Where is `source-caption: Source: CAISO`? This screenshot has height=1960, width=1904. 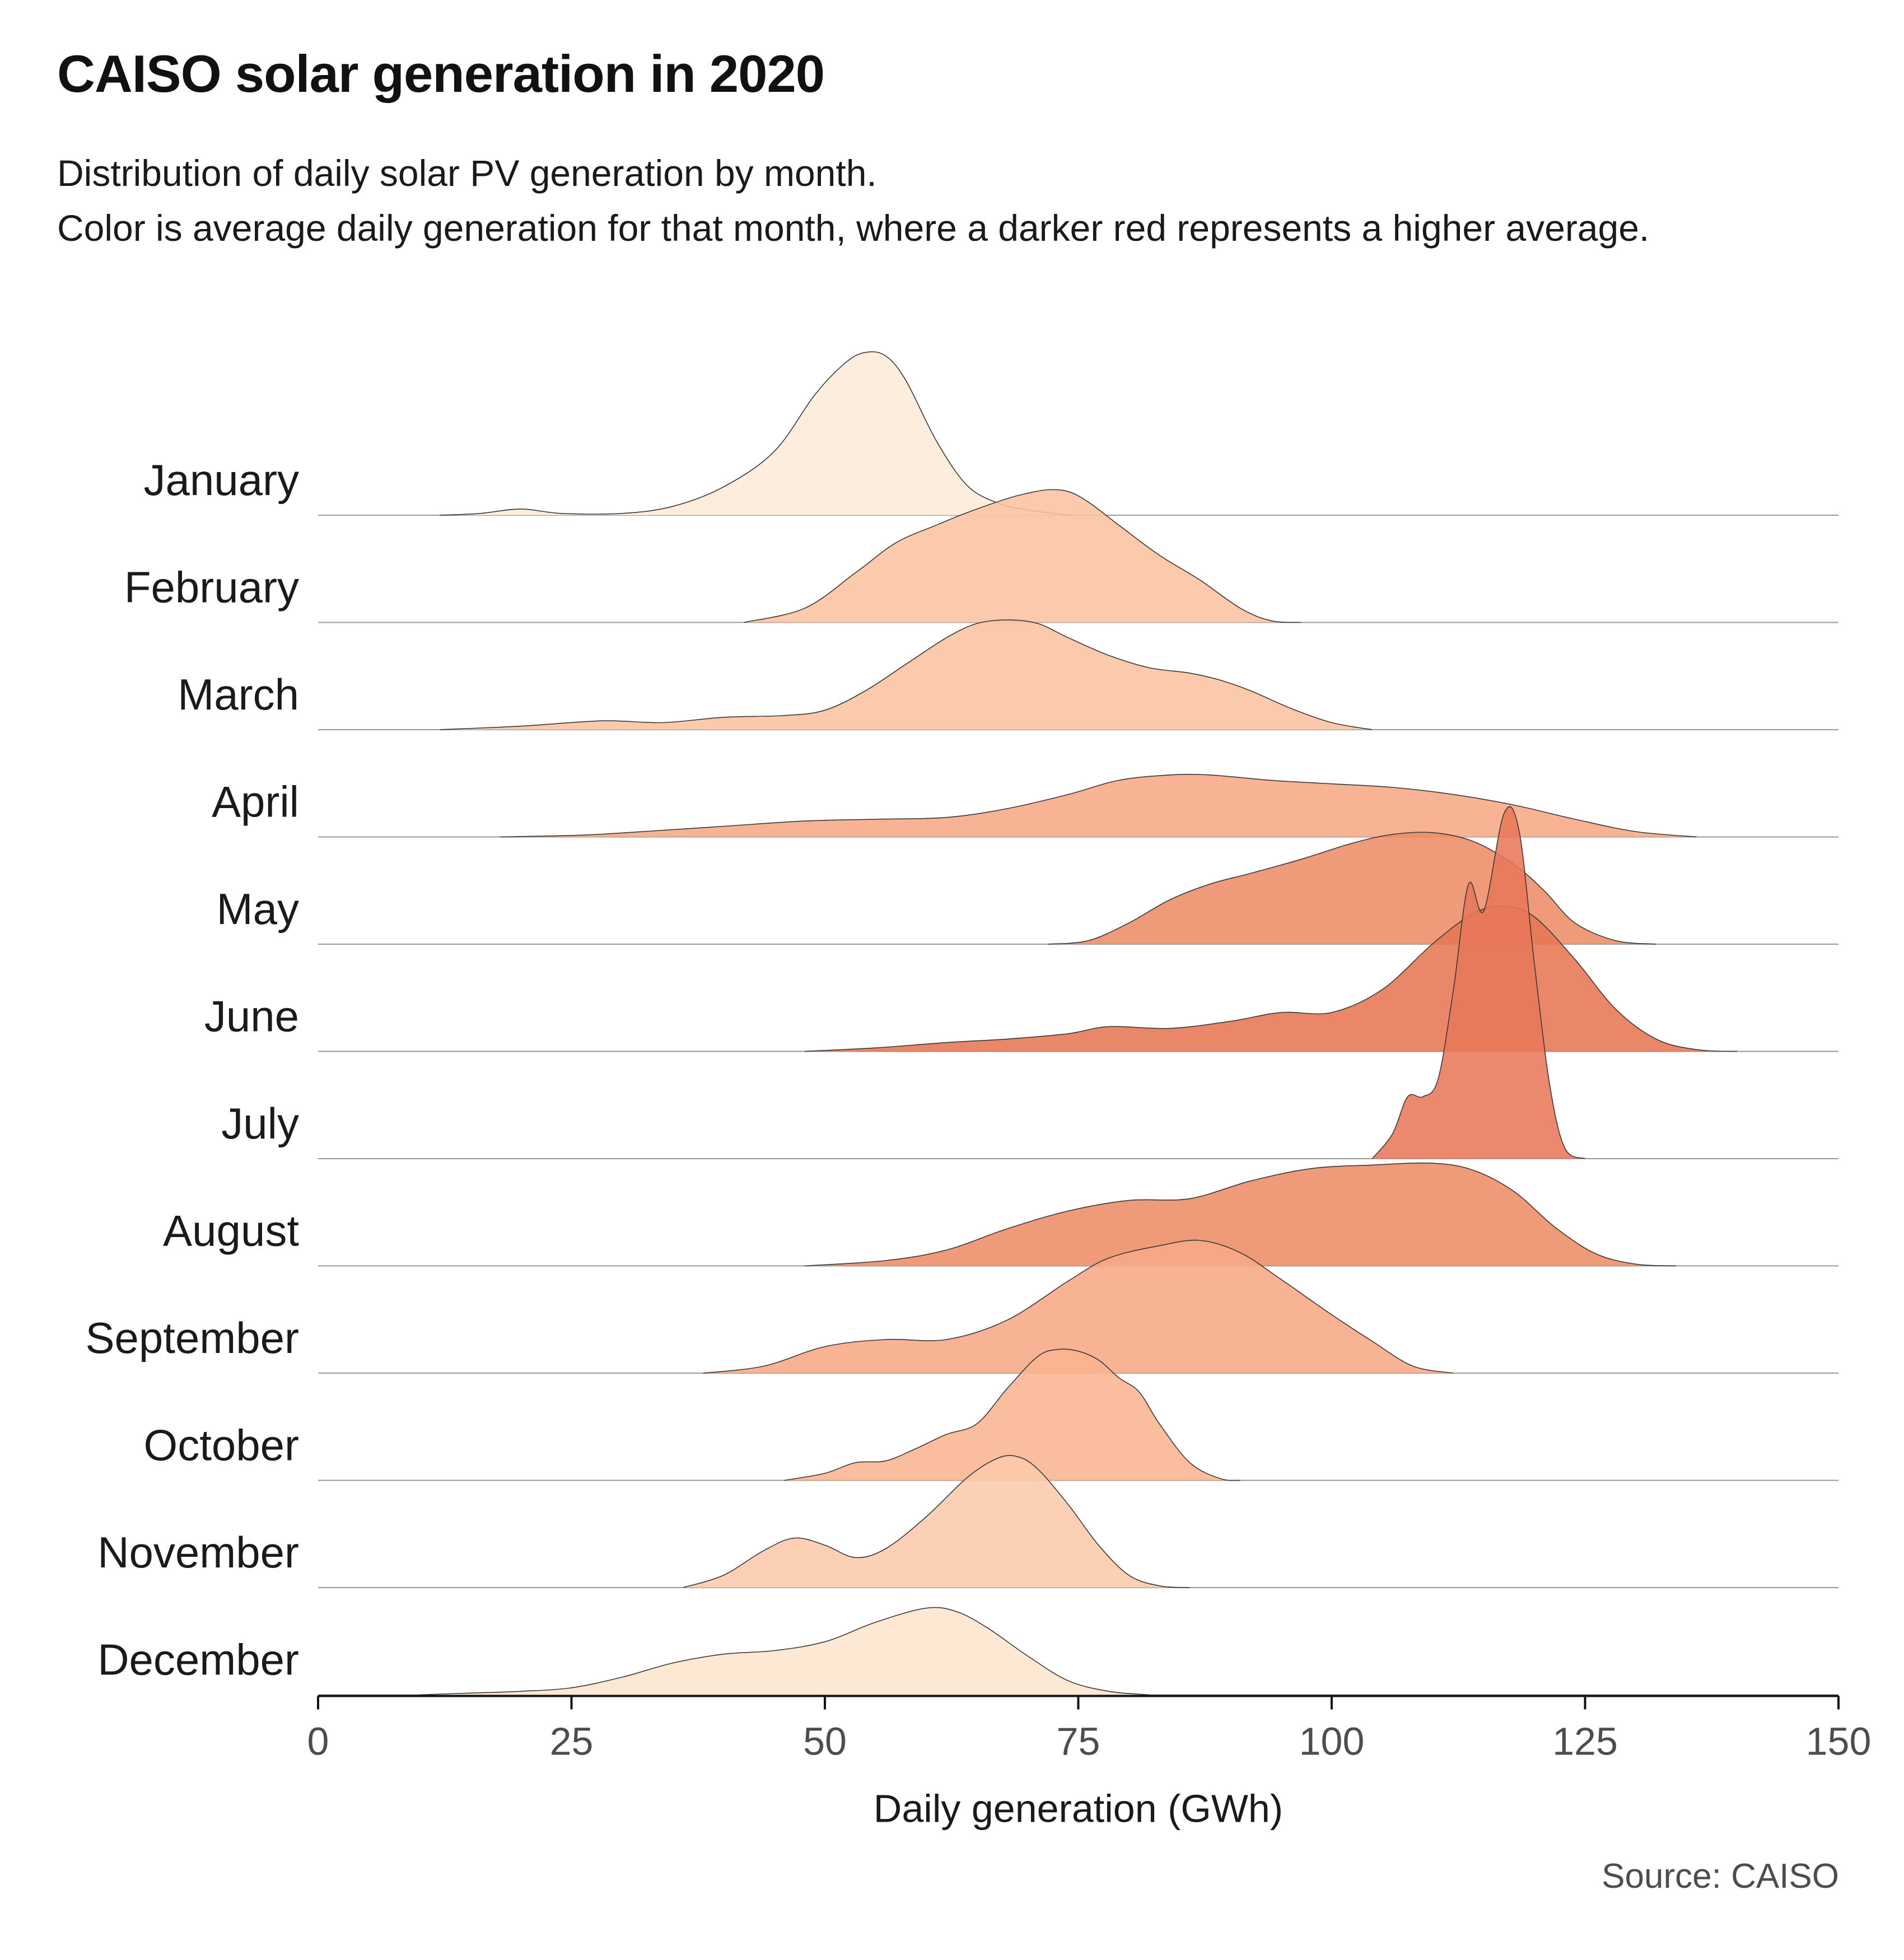
source-caption: Source: CAISO is located at coordinates (1721, 1877).